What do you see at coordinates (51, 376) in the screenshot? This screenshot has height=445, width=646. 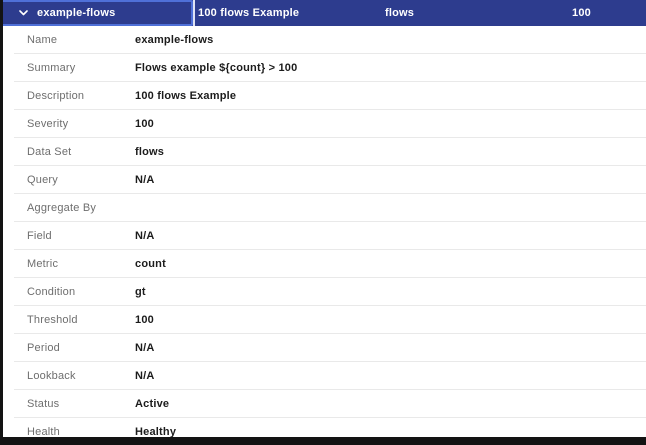 I see `detail-label: Lookback` at bounding box center [51, 376].